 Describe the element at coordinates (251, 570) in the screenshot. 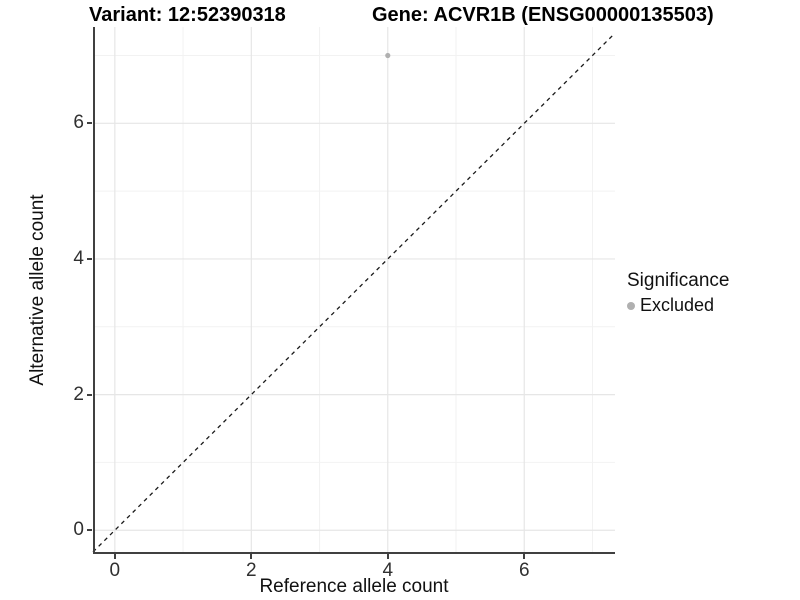

I see `x-tick-label: 2` at that location.